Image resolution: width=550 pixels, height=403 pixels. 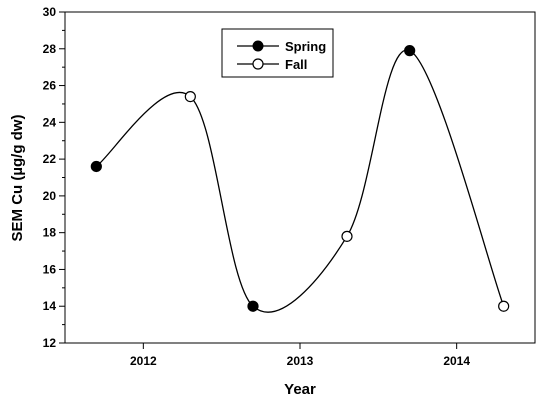 I want to click on legend-marker-spring, so click(x=258, y=46).